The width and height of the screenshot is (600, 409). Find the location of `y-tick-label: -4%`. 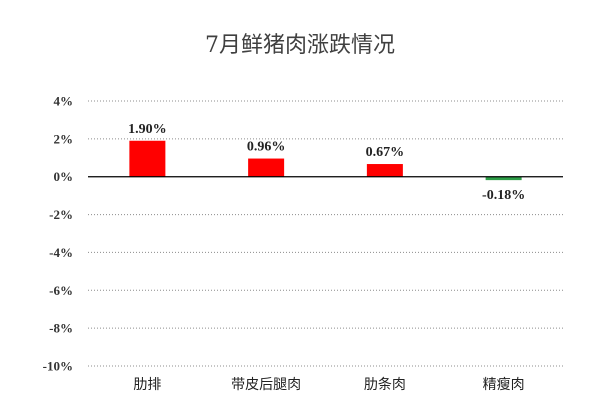

y-tick-label: -4% is located at coordinates (61, 252).